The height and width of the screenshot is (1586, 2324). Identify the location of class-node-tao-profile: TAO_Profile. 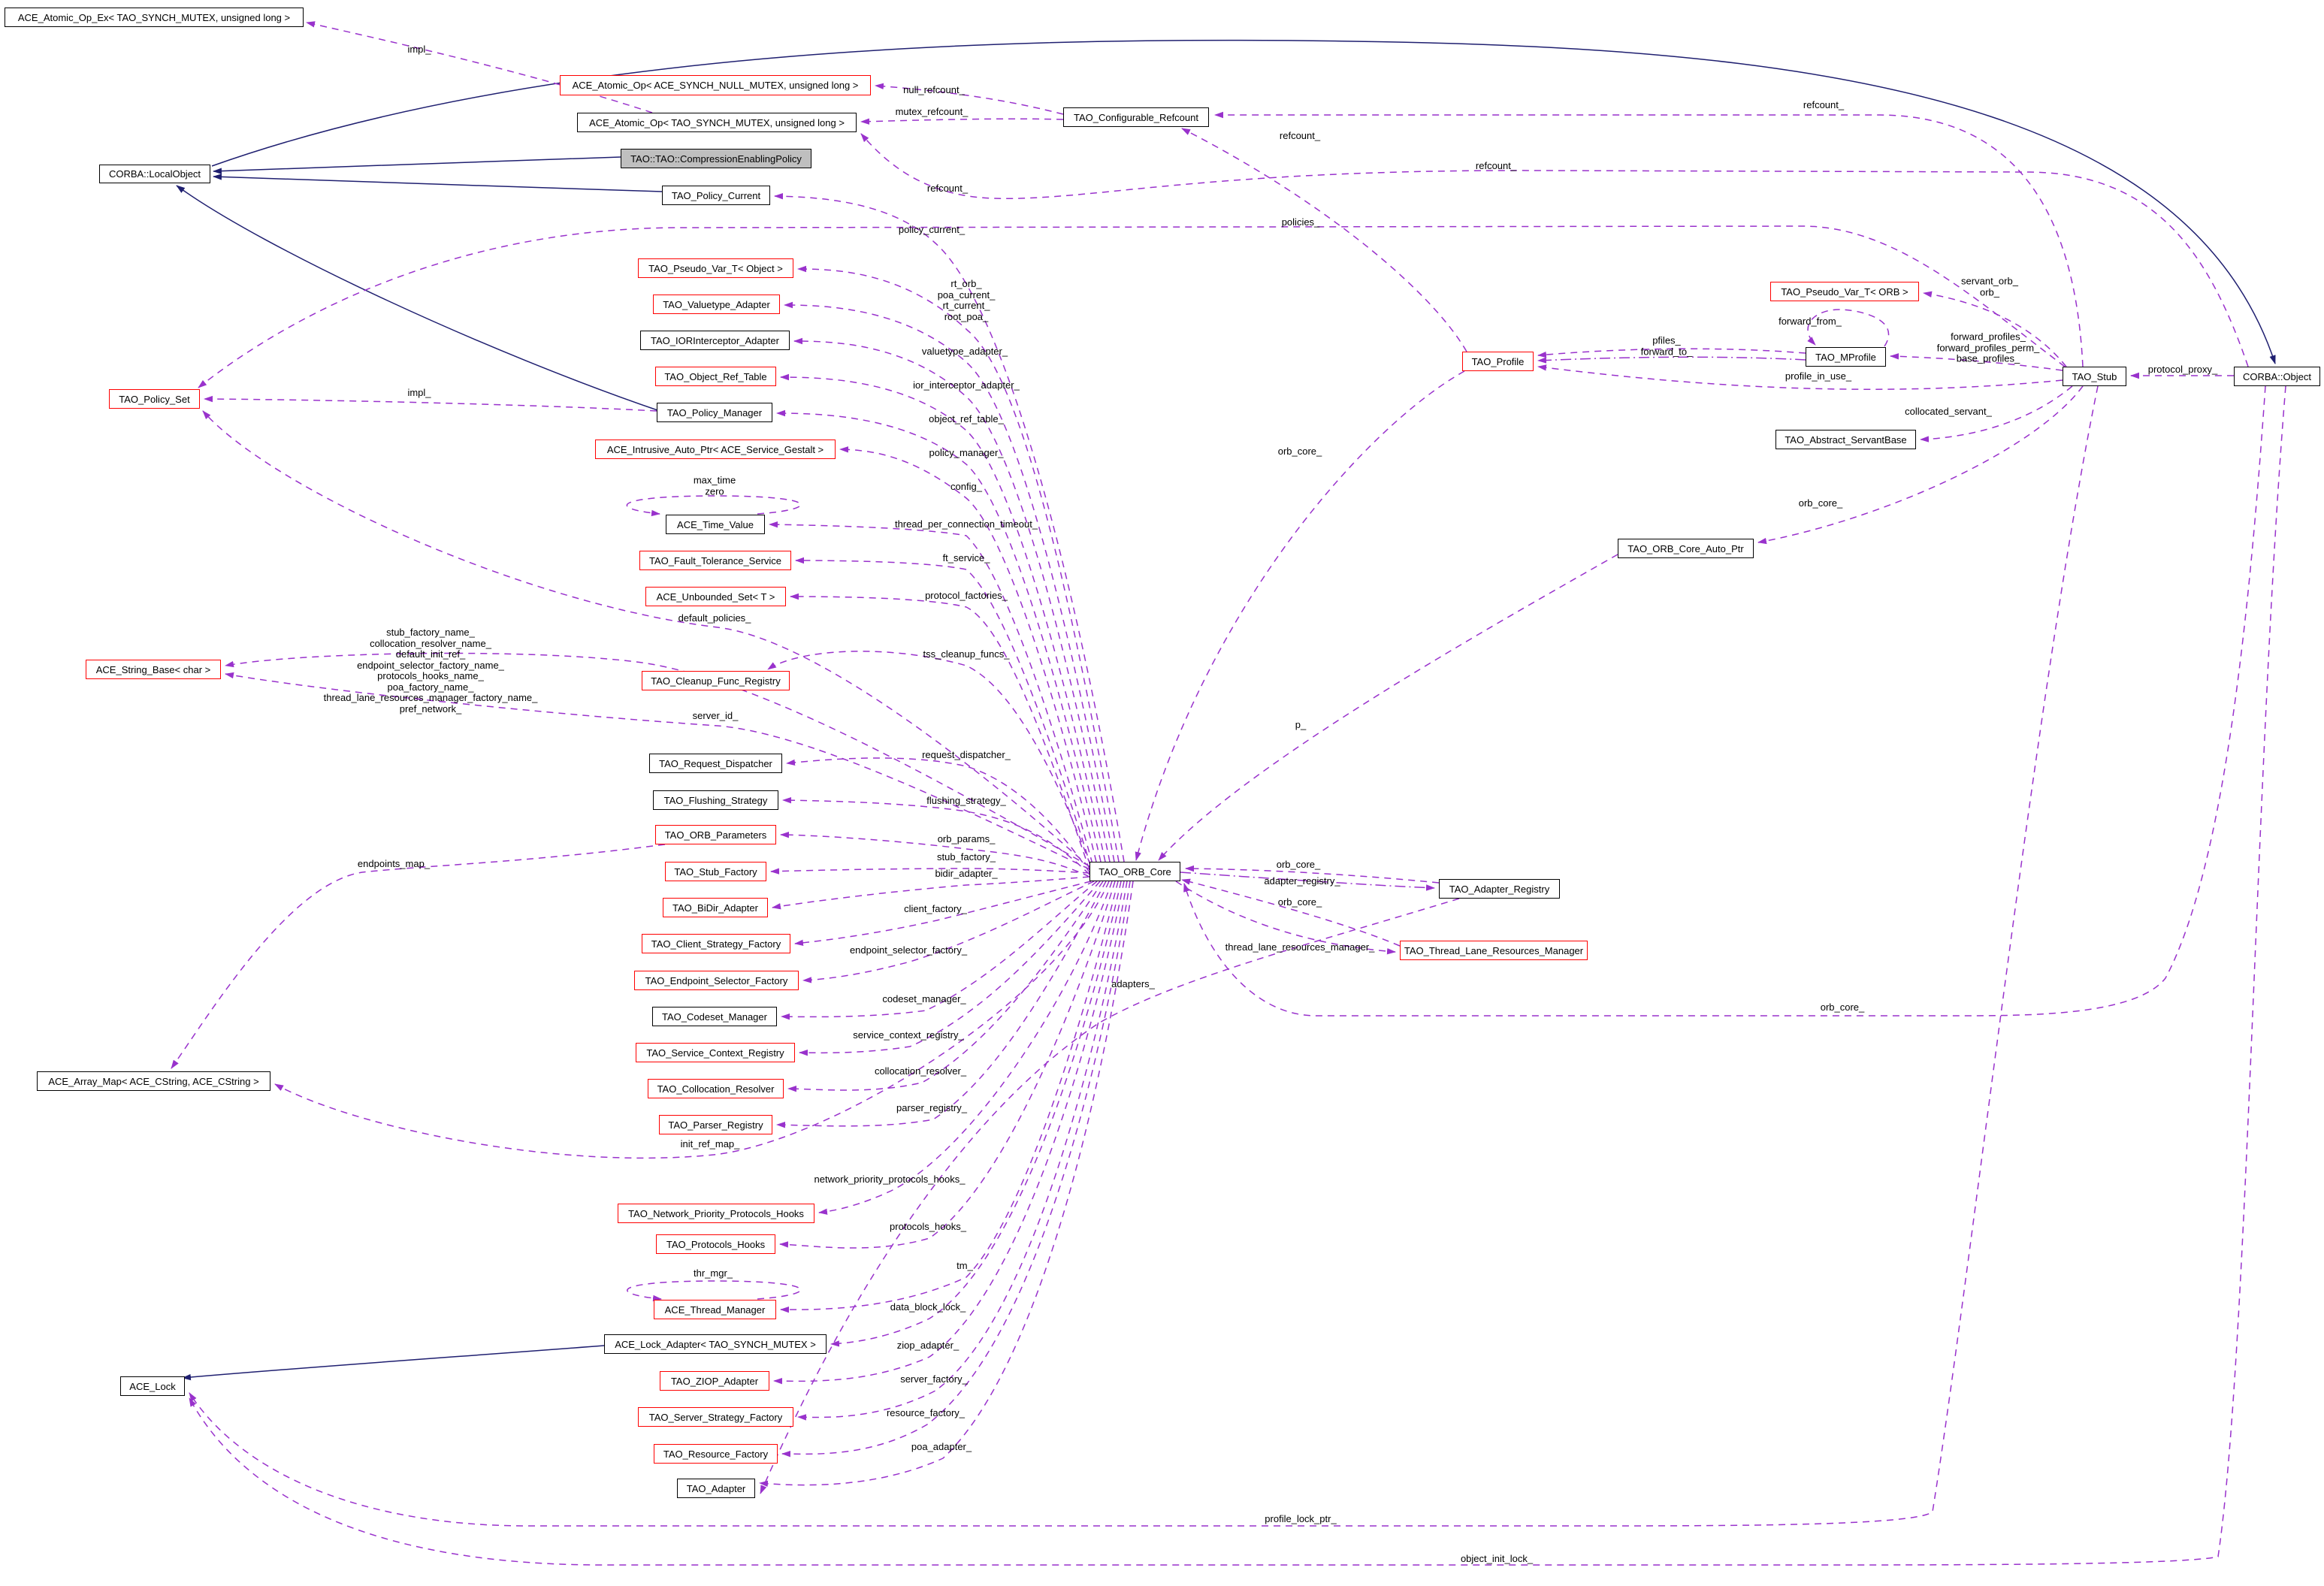
(1498, 361).